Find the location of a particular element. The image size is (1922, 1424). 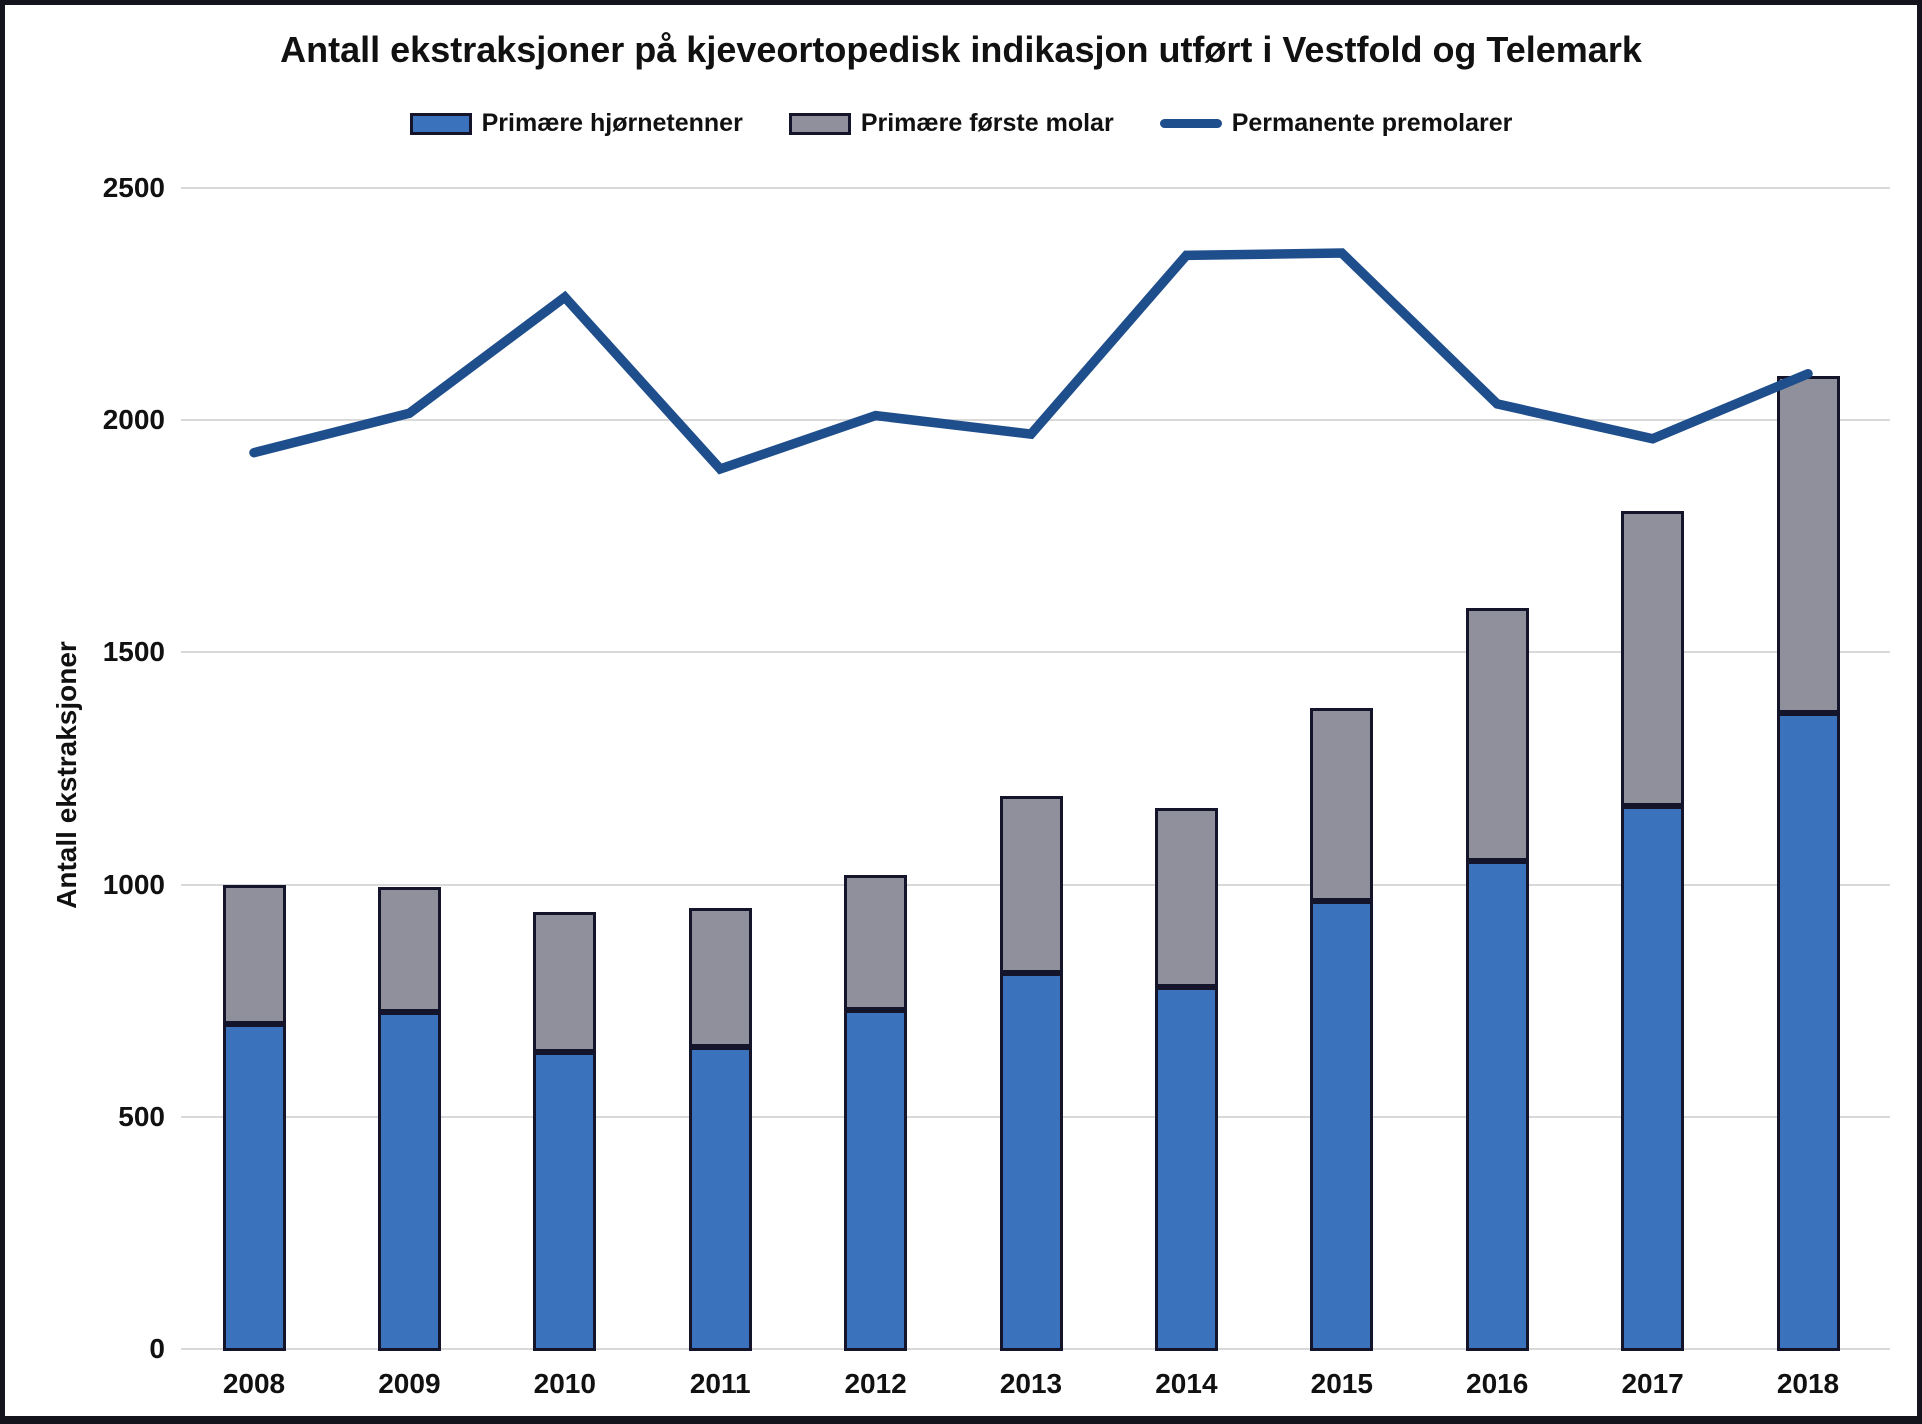

legend-swatch-primary-first-molar is located at coordinates (819, 123).